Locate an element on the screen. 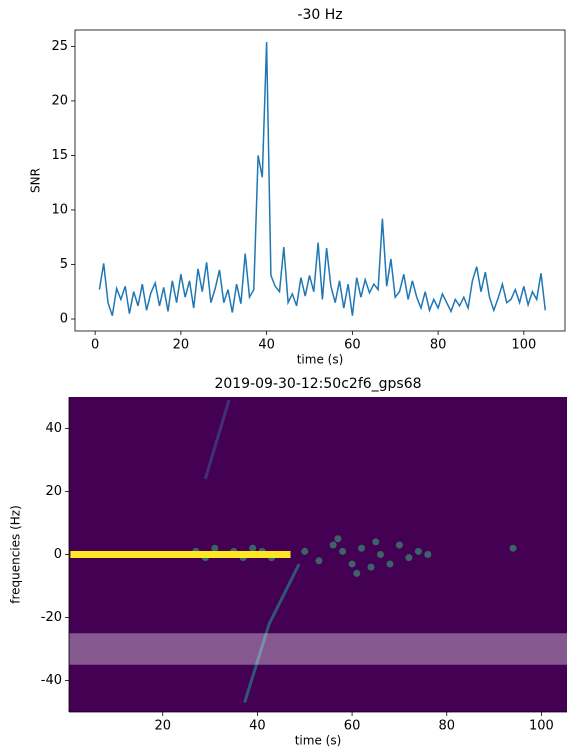 The image size is (567, 749). chart-title: -30 Hz is located at coordinates (319, 15).